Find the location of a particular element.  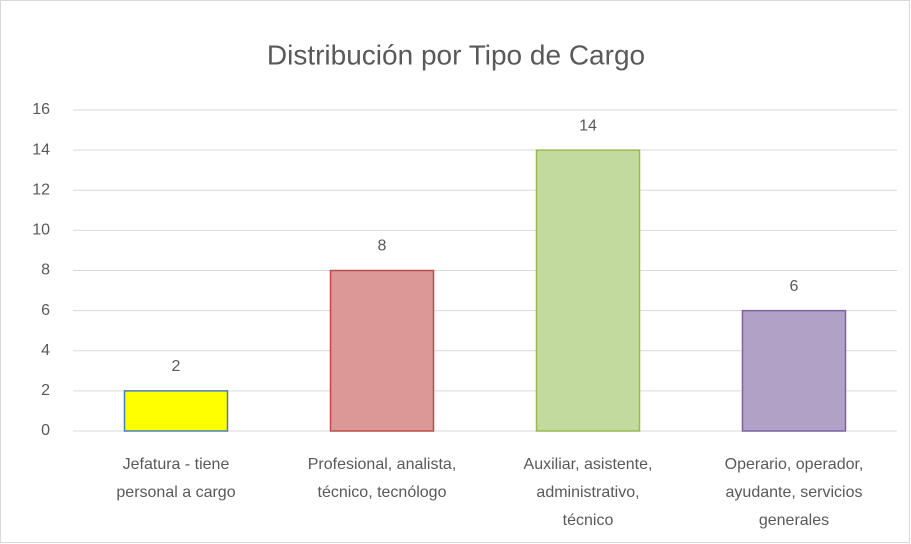

y-tick-label: 12 is located at coordinates (41, 189).